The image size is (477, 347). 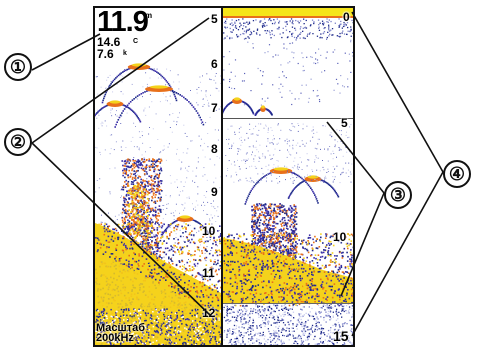 I want to click on zoom-window, so click(x=288, y=211).